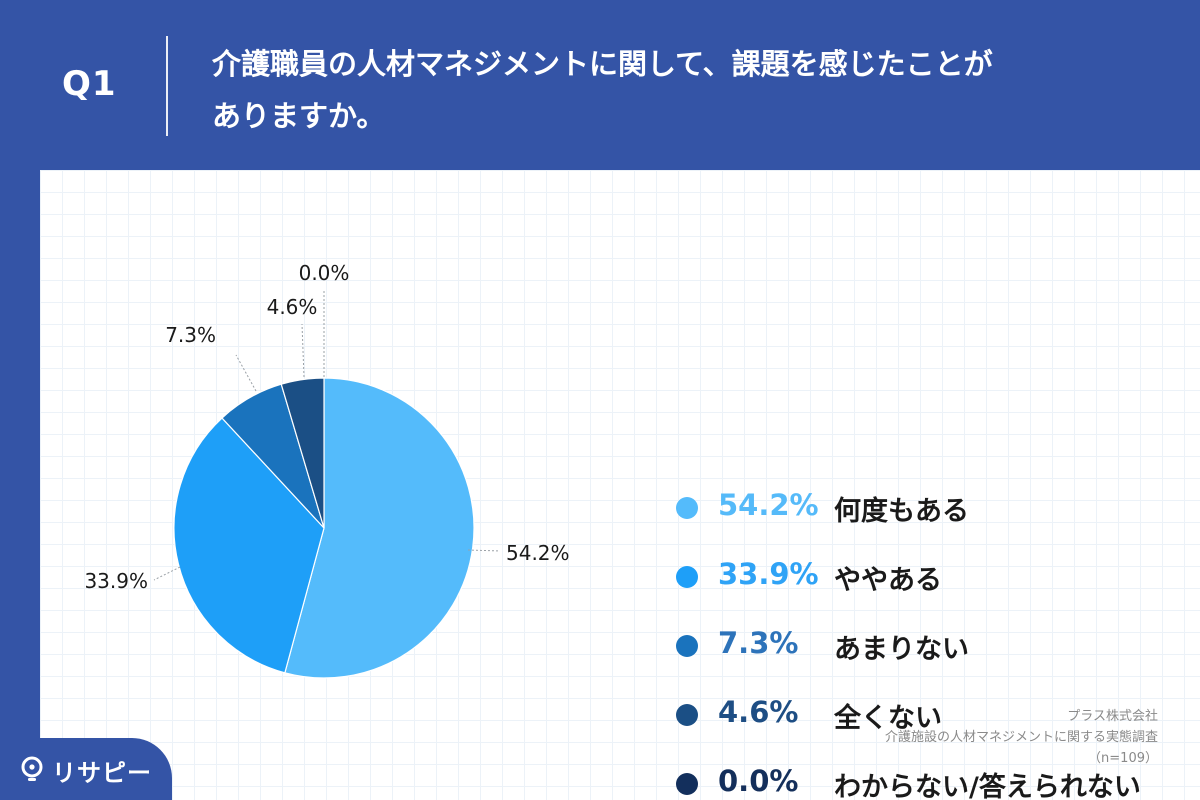  Describe the element at coordinates (292, 307) in the screenshot. I see `slice-data-label-4: 4.6%` at that location.